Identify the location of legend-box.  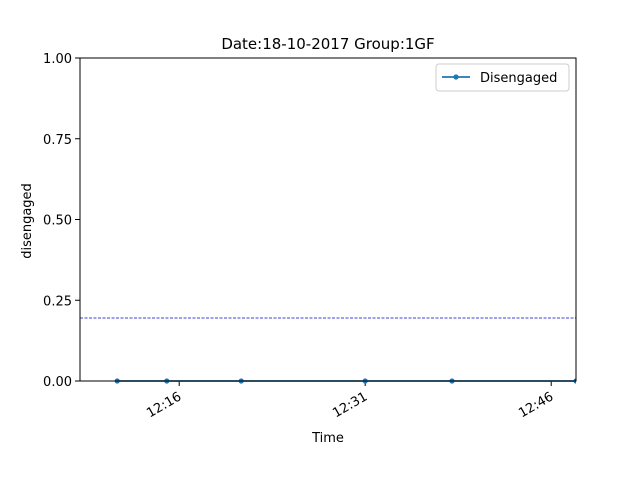
(502, 77).